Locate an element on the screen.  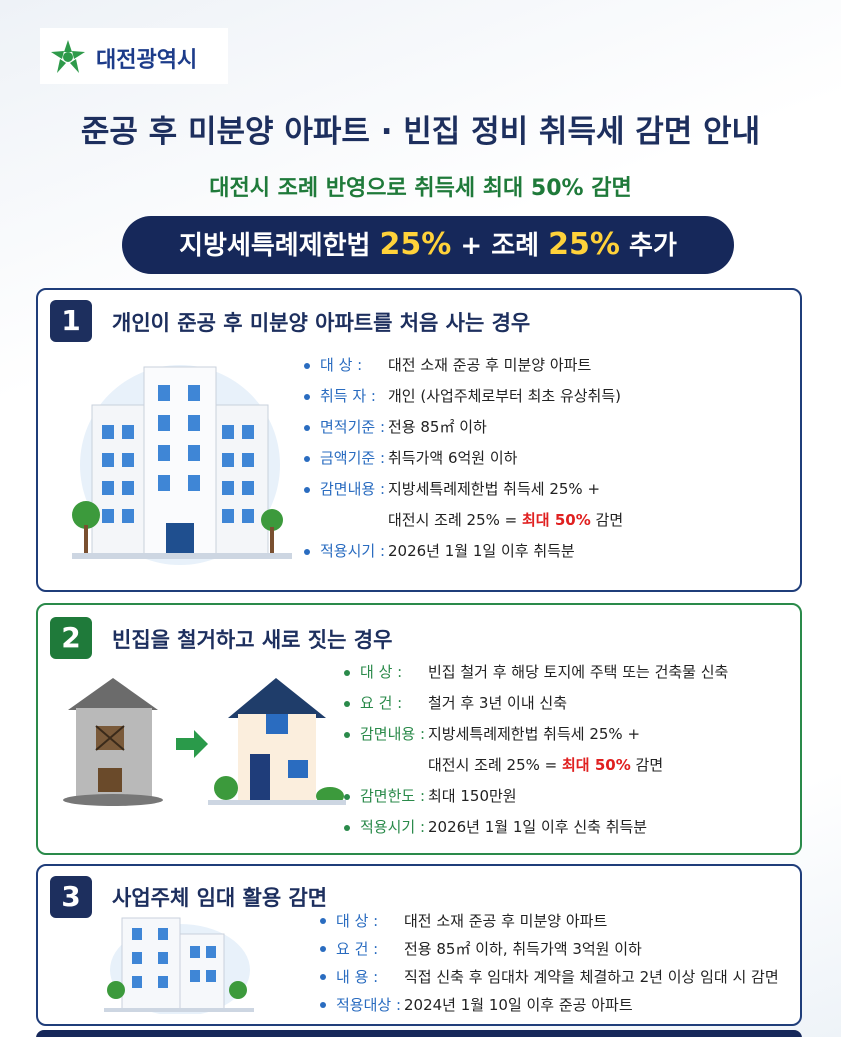
item-row: 적용시기 :2026년 1월 1일 이후 취득분 is located at coordinates (461, 551).